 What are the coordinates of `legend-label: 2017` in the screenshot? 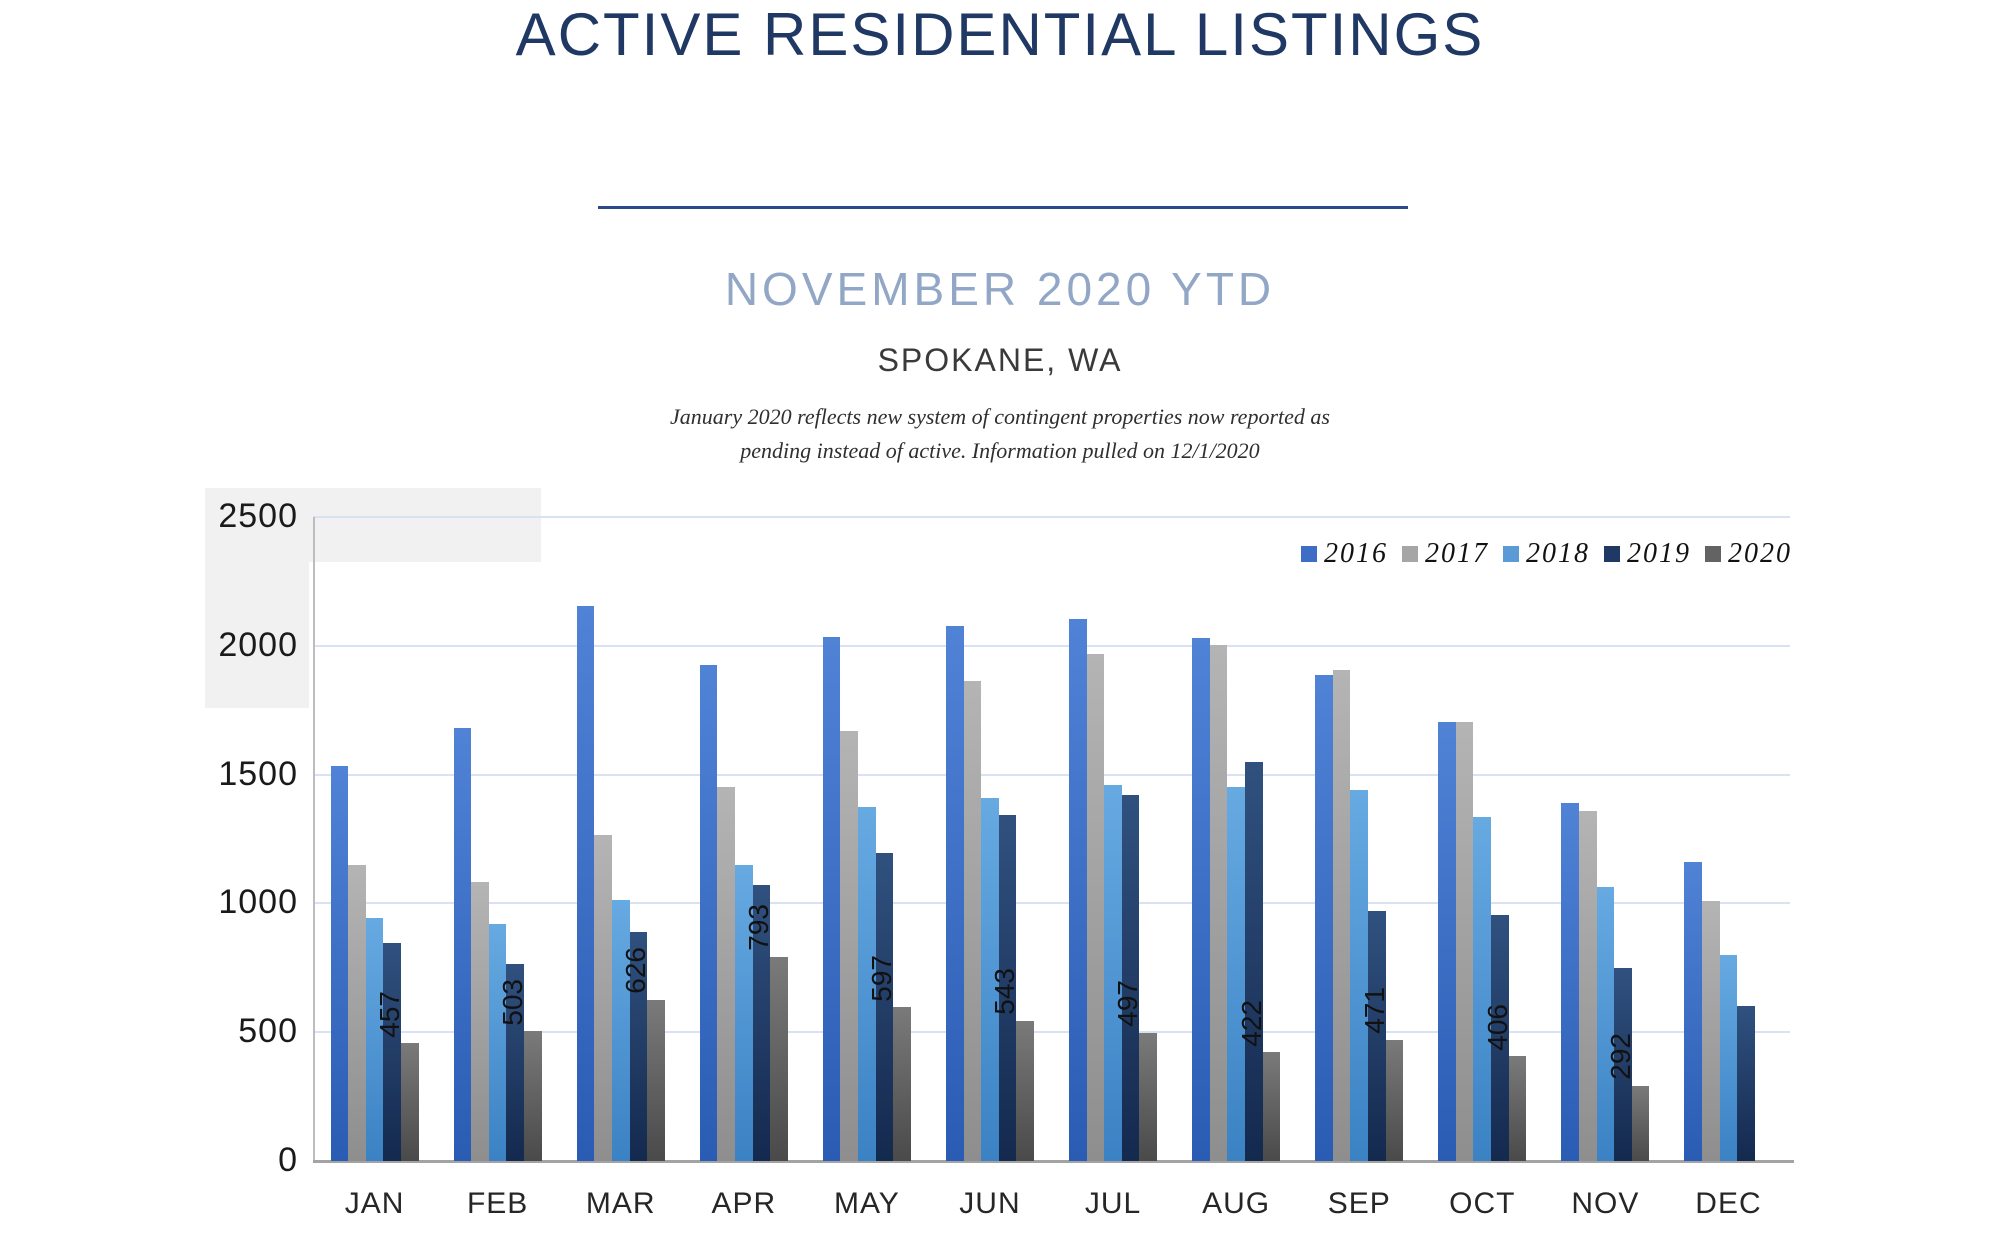 It's located at (1457, 553).